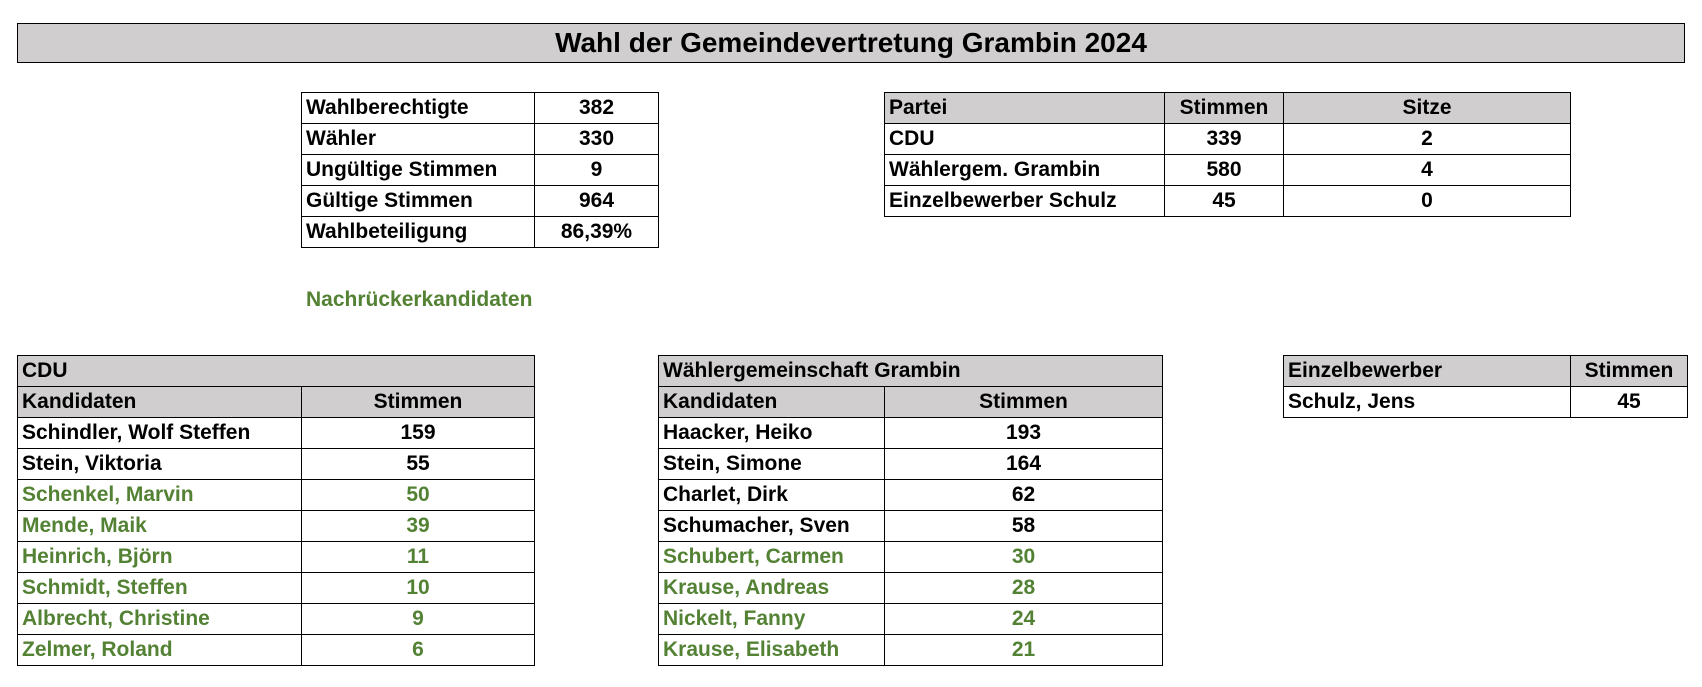 The image size is (1702, 687). Describe the element at coordinates (418, 108) in the screenshot. I see `stat-label: Wahlberechtigte` at that location.